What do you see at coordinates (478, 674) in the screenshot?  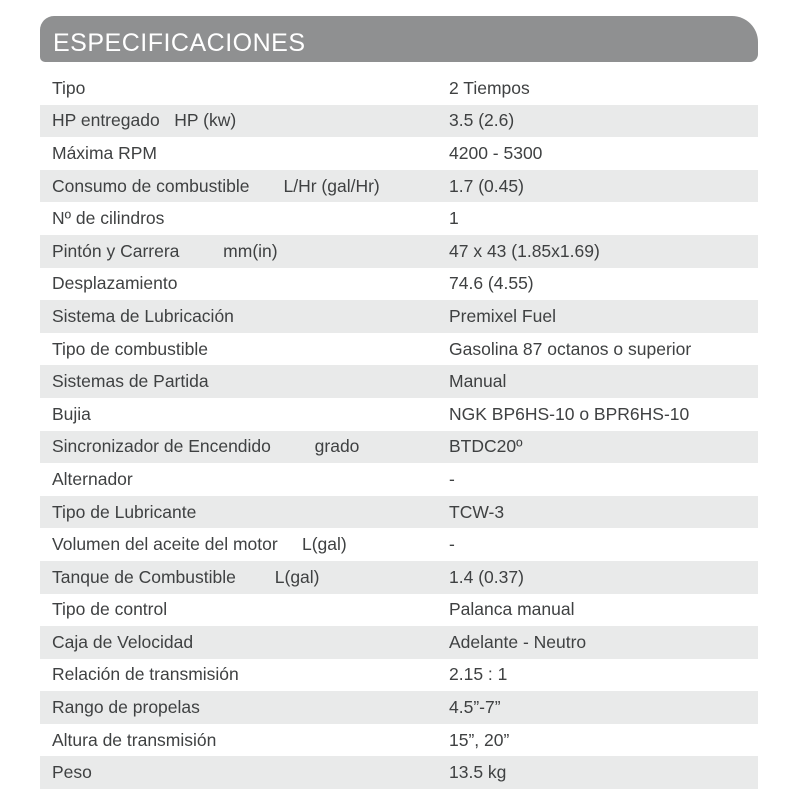 I see `row-value: 2.15 : 1` at bounding box center [478, 674].